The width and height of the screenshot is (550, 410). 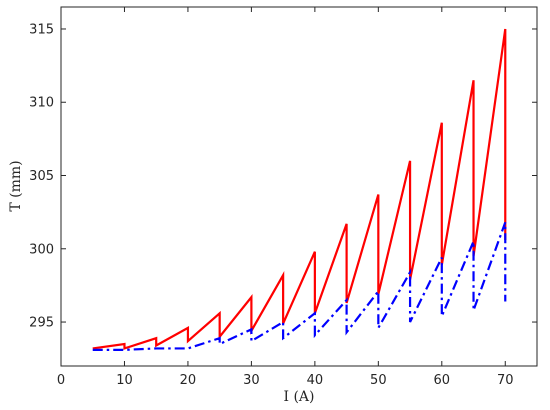 What do you see at coordinates (442, 380) in the screenshot?
I see `x-tick-label: 60` at bounding box center [442, 380].